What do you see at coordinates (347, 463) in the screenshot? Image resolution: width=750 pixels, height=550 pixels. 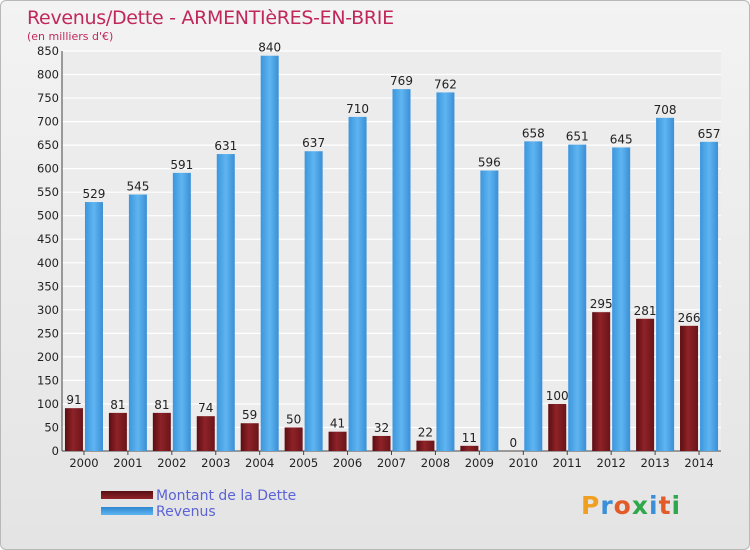 I see `x-tick-label: 2006` at bounding box center [347, 463].